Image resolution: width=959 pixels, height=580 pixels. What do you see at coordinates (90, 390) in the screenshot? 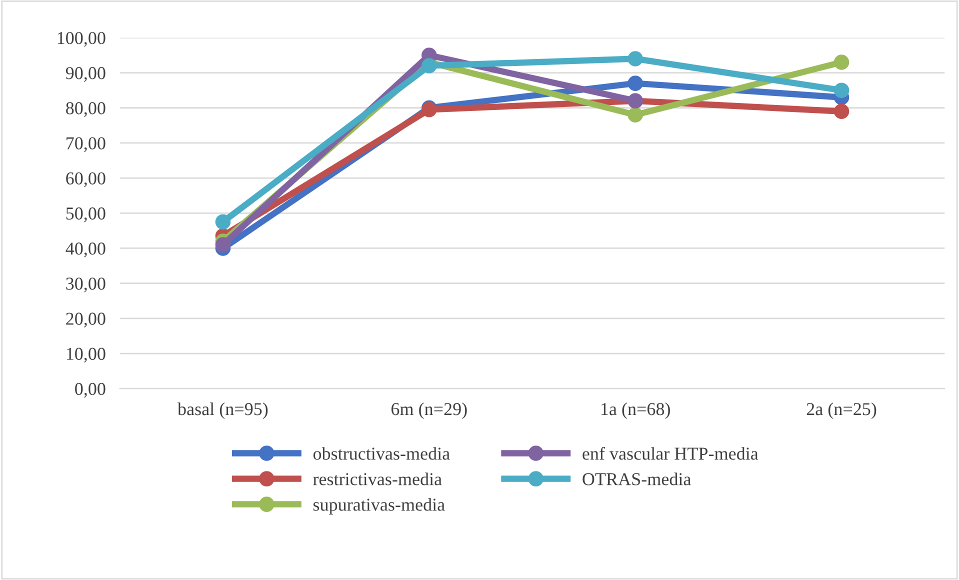
I see `y-tick-label: 0,00` at bounding box center [90, 390].